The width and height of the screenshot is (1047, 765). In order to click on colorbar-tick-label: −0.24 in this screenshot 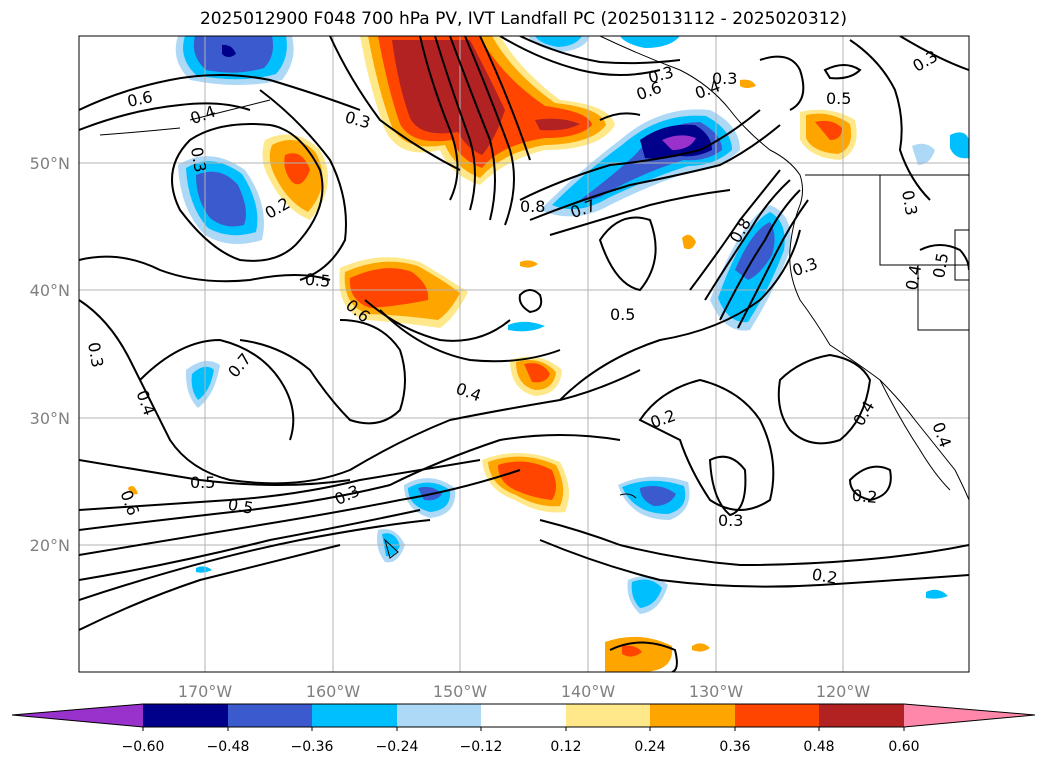, I will do `click(397, 747)`.